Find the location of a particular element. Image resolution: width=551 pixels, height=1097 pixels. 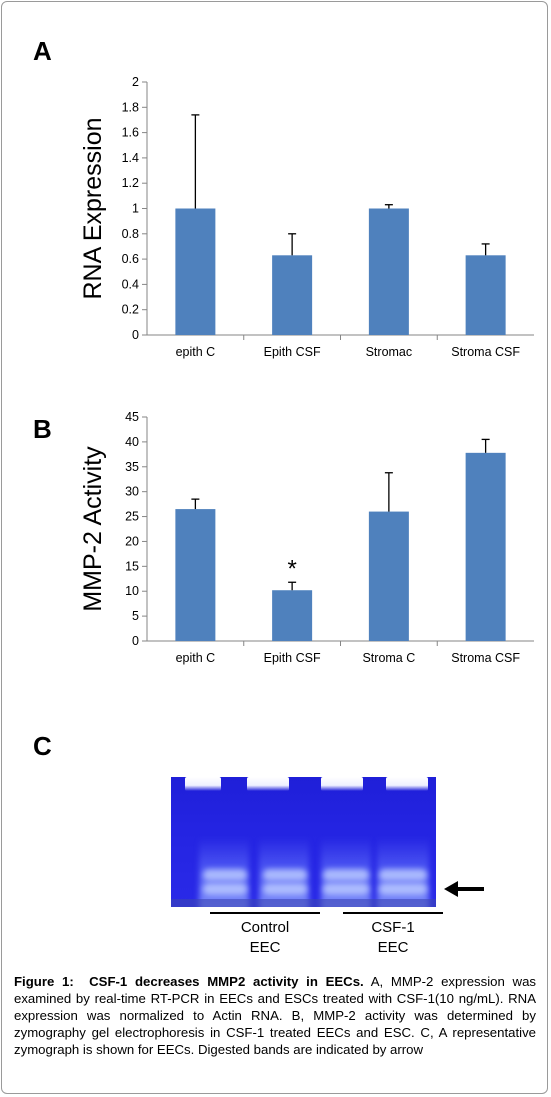

gel-bottom-edge is located at coordinates (303, 903).